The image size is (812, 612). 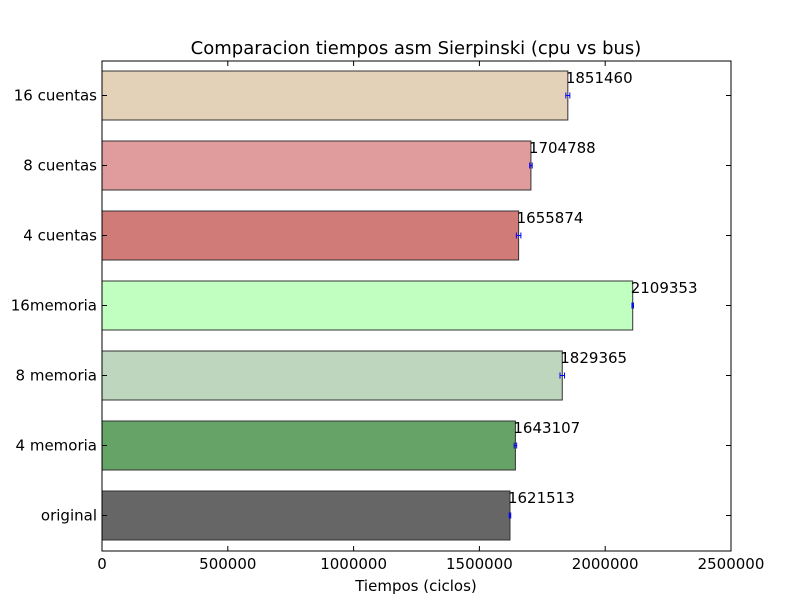 I want to click on y-tick-label: 8 cuentas, so click(x=60, y=166).